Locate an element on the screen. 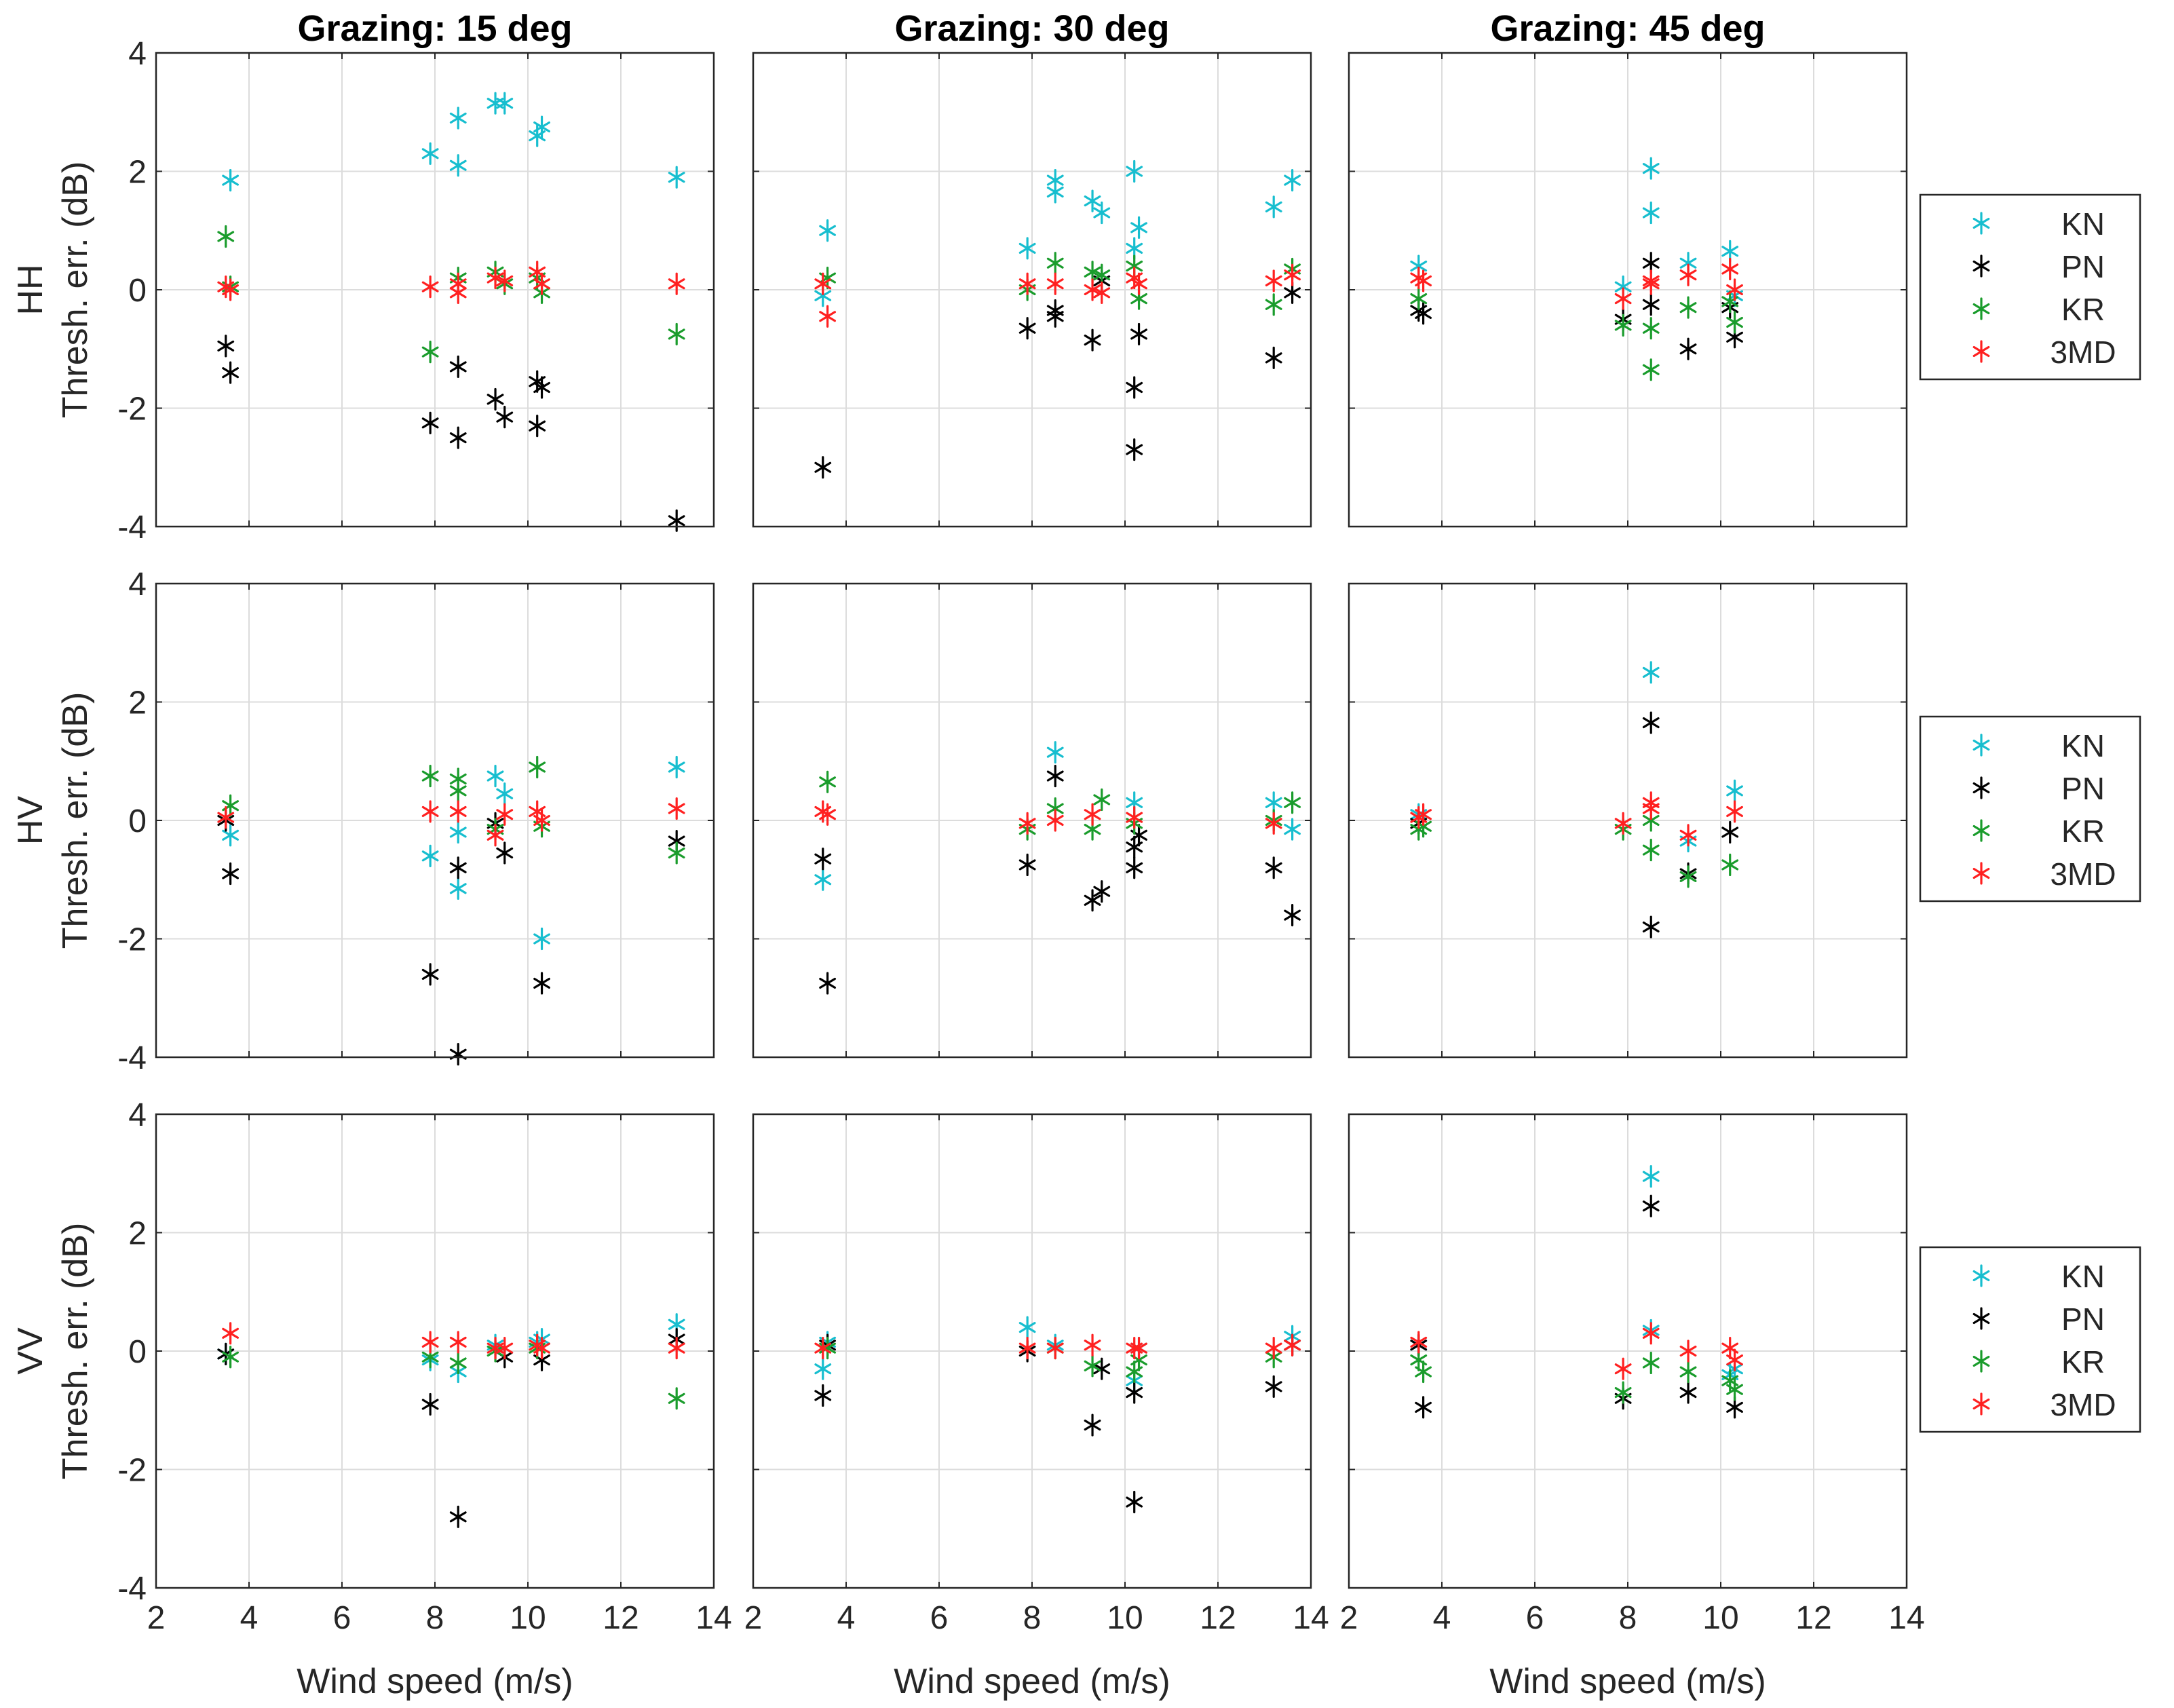  series-kr is located at coordinates (1576, 334).